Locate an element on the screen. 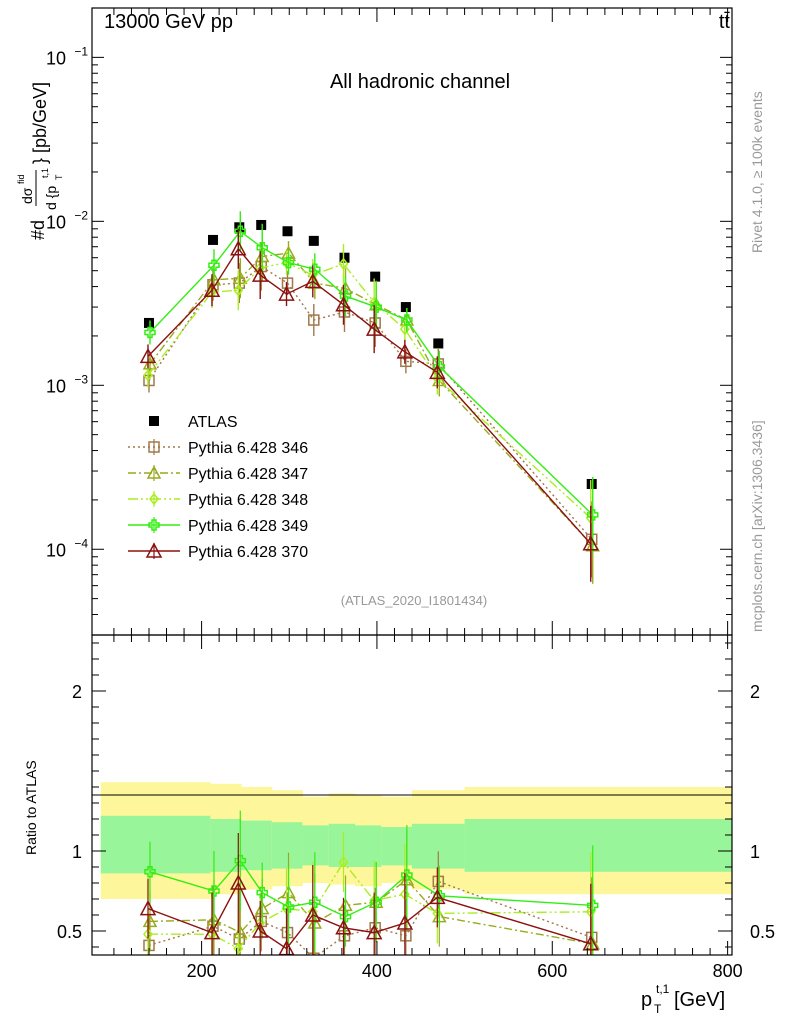  x-tick-label: 600 is located at coordinates (552, 971).